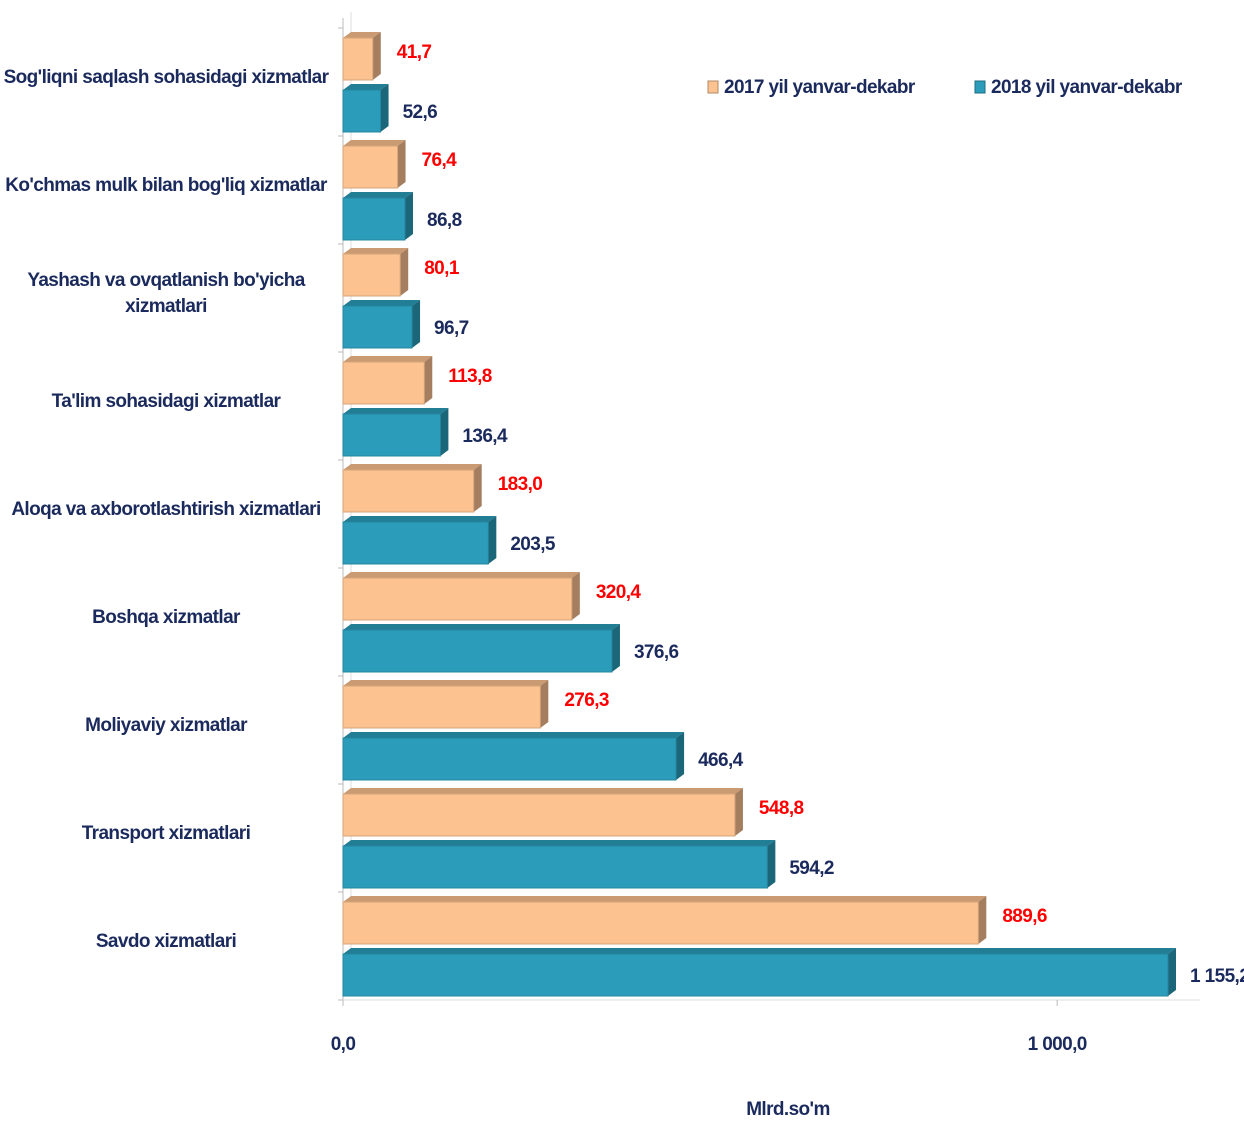 The height and width of the screenshot is (1122, 1244). I want to click on x-axis-label: Mlrd.so'm, so click(788, 1109).